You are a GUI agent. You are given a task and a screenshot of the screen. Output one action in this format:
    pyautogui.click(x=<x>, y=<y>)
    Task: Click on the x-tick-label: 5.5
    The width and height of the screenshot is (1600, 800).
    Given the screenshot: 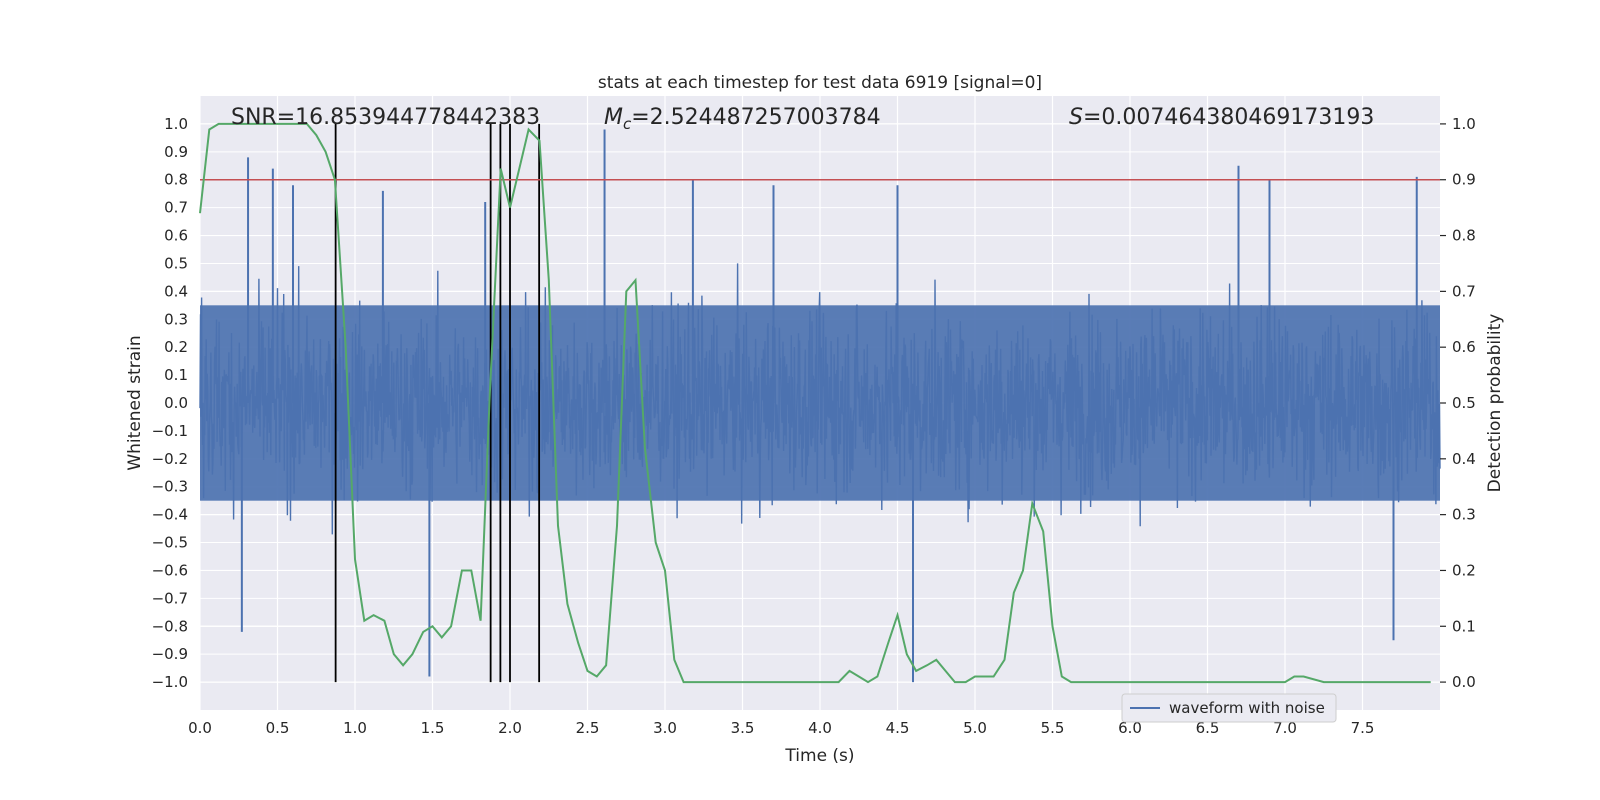 What is the action you would take?
    pyautogui.click(x=1053, y=728)
    